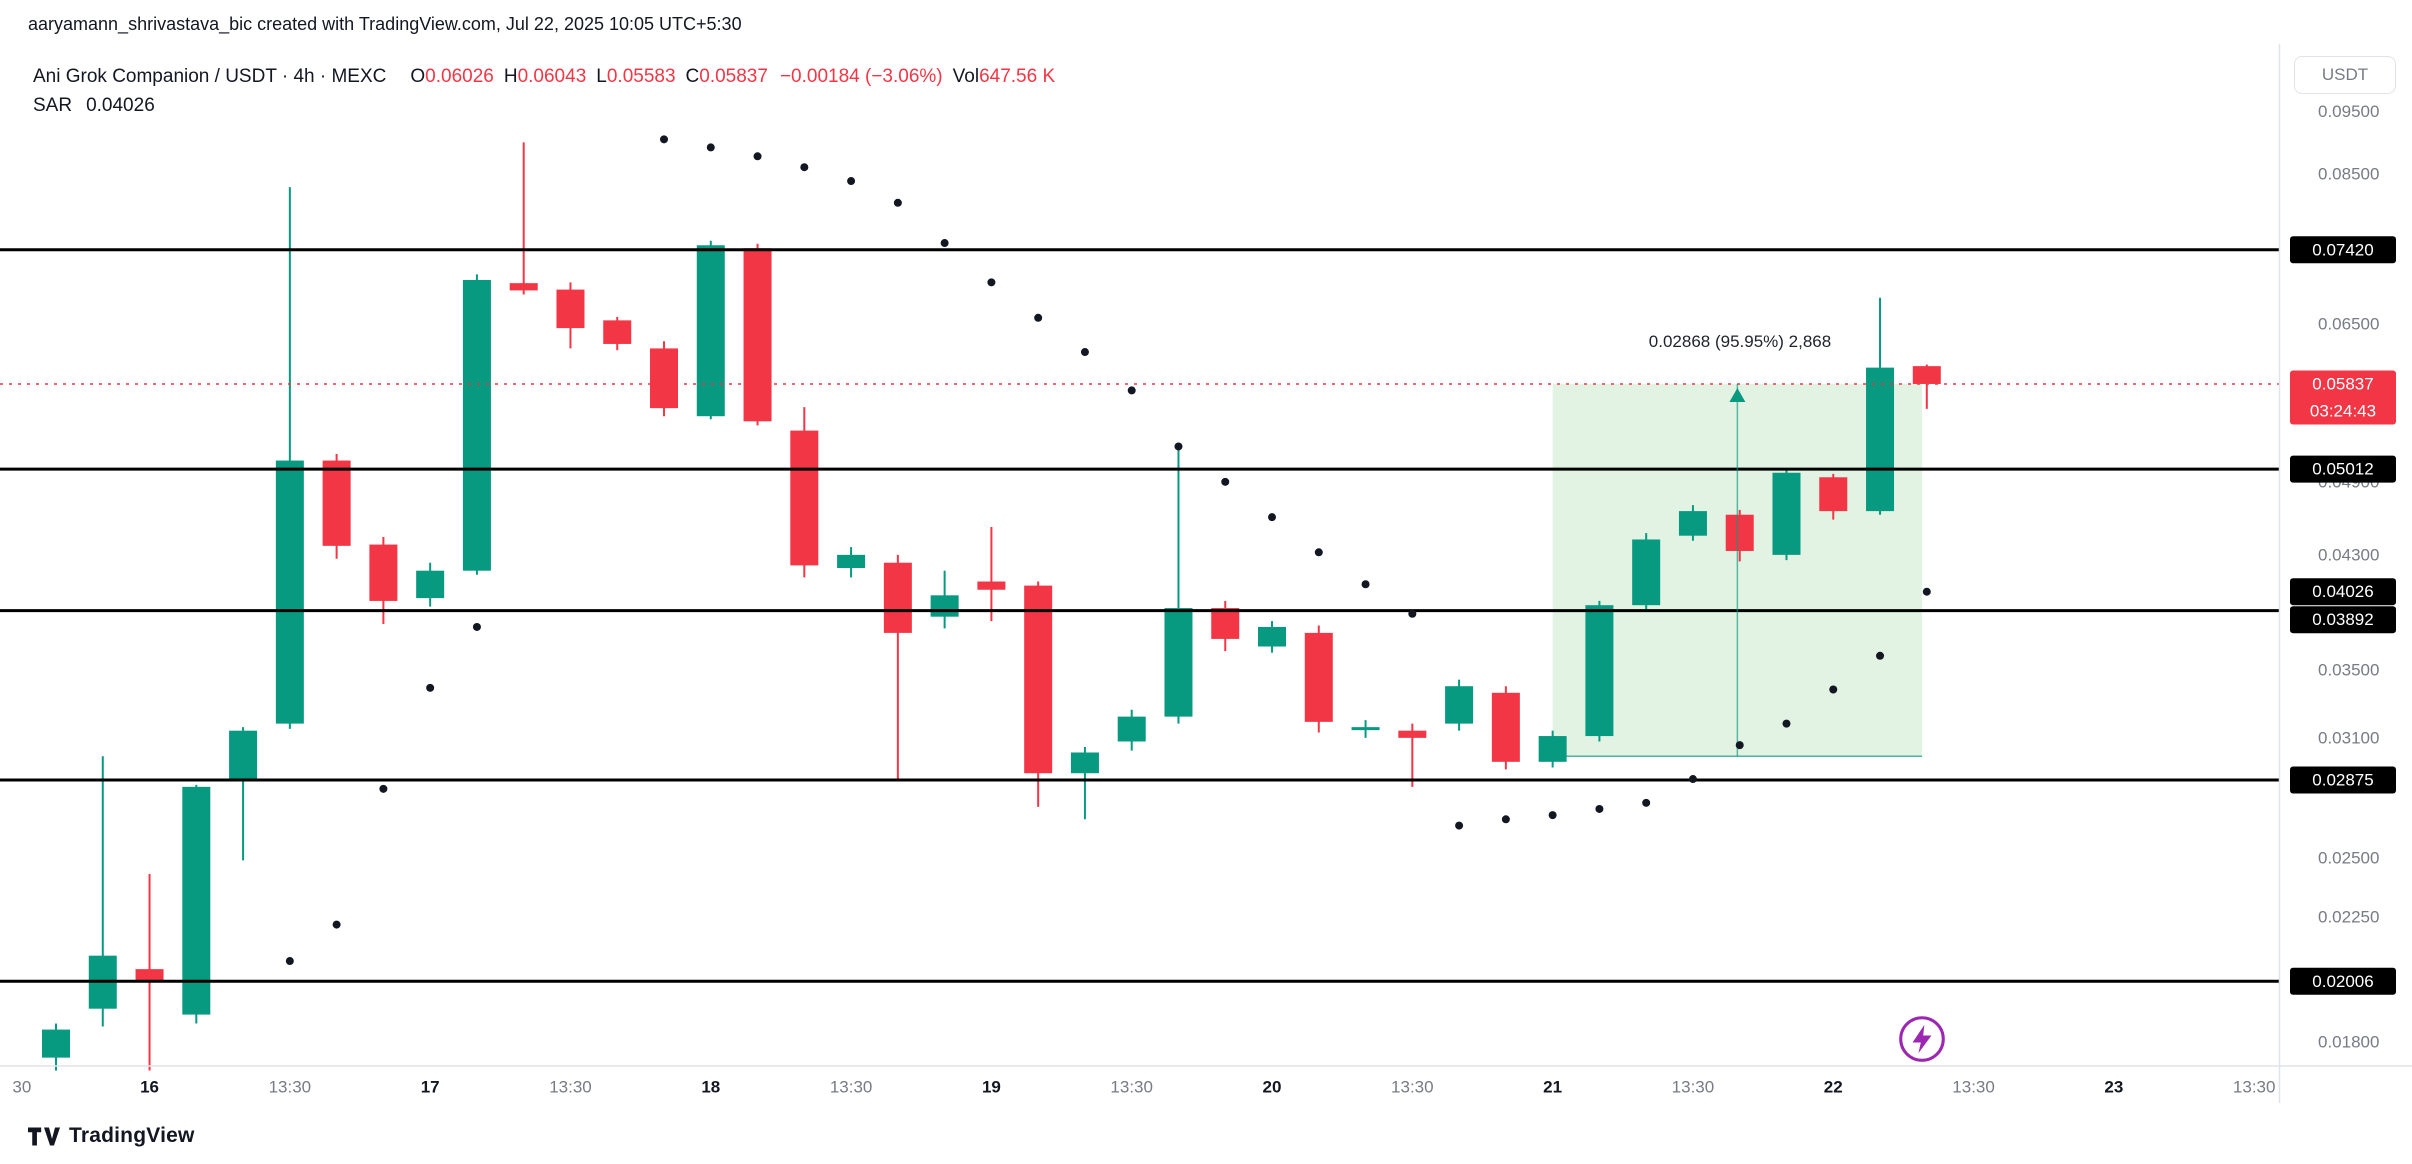 This screenshot has width=2412, height=1164. I want to click on price-axis-pane, so click(2345, 555).